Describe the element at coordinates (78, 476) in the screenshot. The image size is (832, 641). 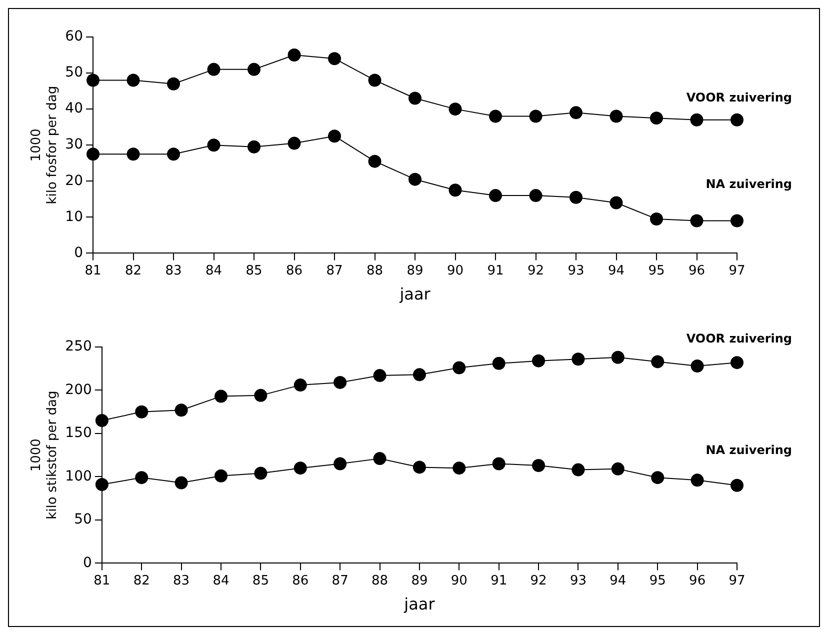
I see `y-tick-label: 100` at that location.